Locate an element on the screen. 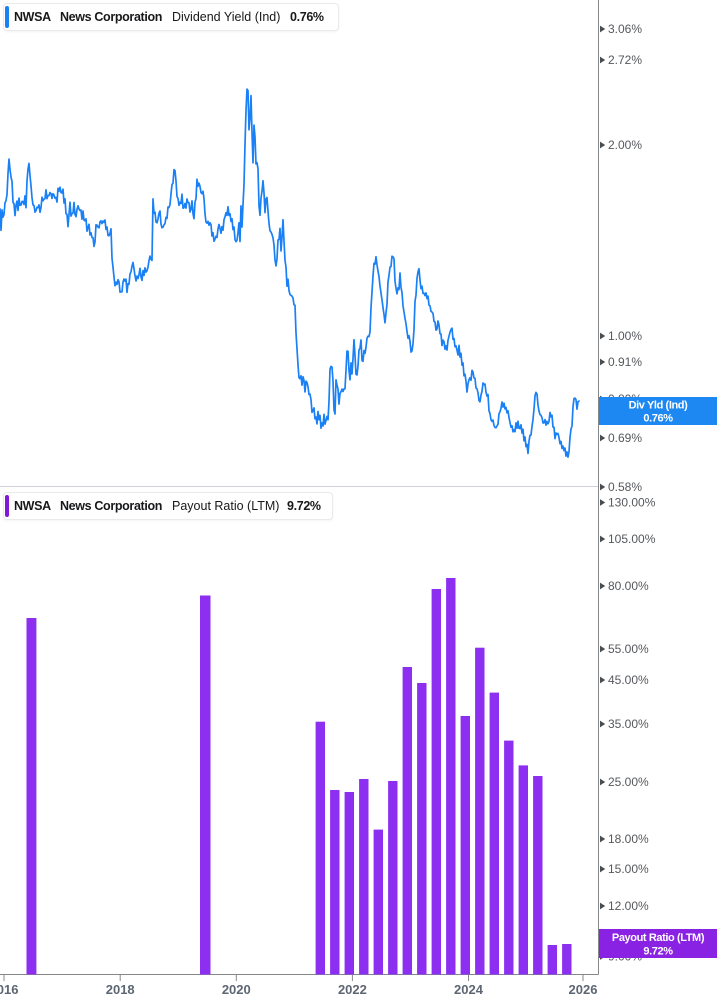  svg-text: 2.00% is located at coordinates (625, 145).